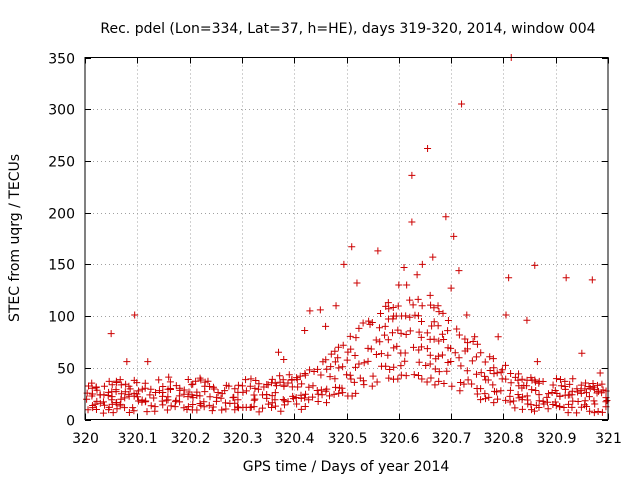  Describe the element at coordinates (294, 439) in the screenshot. I see `x-tick-label: 320.4` at that location.